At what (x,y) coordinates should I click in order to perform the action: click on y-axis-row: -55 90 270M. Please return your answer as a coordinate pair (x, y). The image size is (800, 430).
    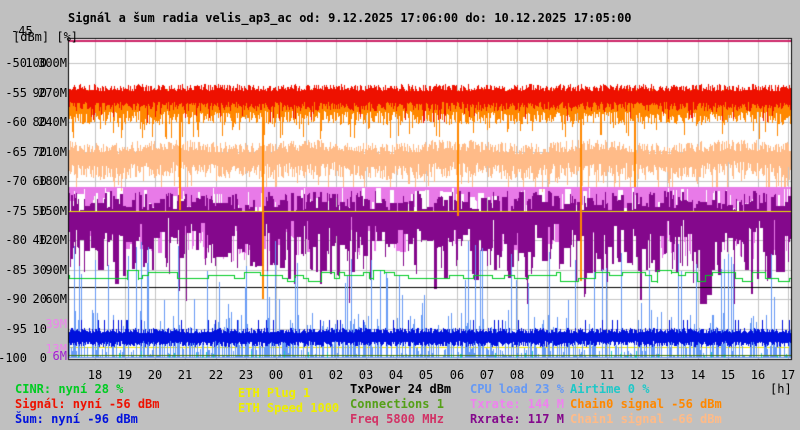
    Looking at the image, I should click on (33, 93).